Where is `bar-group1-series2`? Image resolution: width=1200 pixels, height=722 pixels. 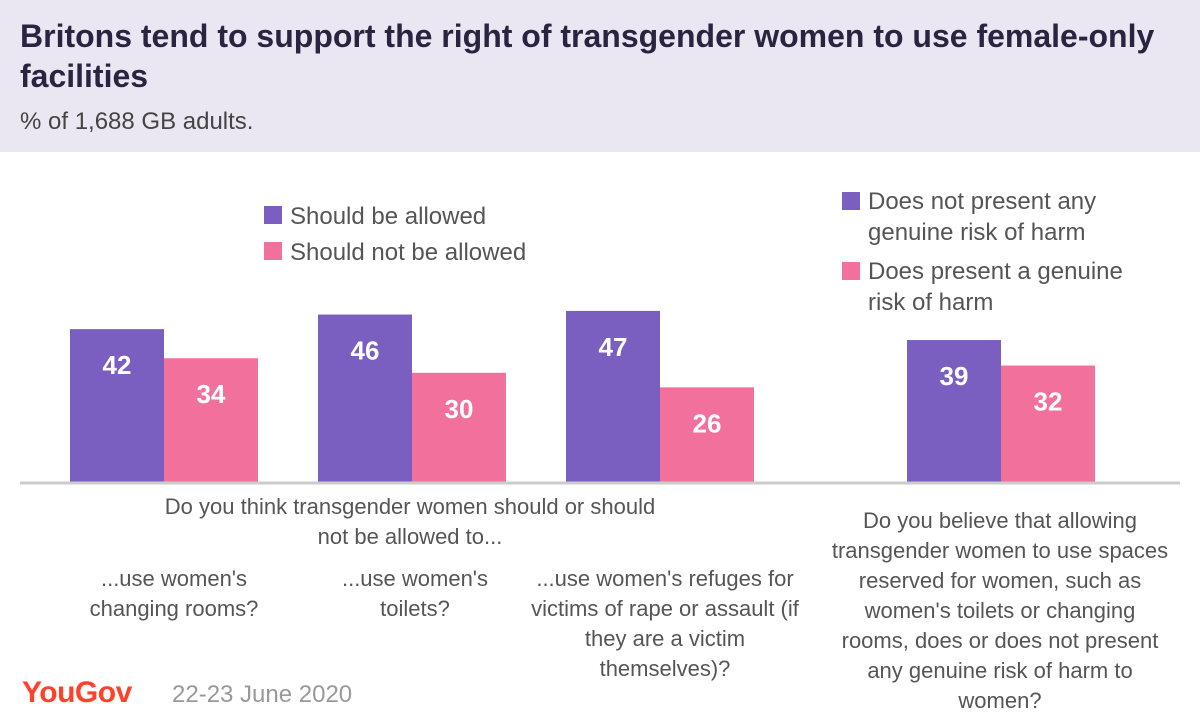
bar-group1-series2 is located at coordinates (211, 420).